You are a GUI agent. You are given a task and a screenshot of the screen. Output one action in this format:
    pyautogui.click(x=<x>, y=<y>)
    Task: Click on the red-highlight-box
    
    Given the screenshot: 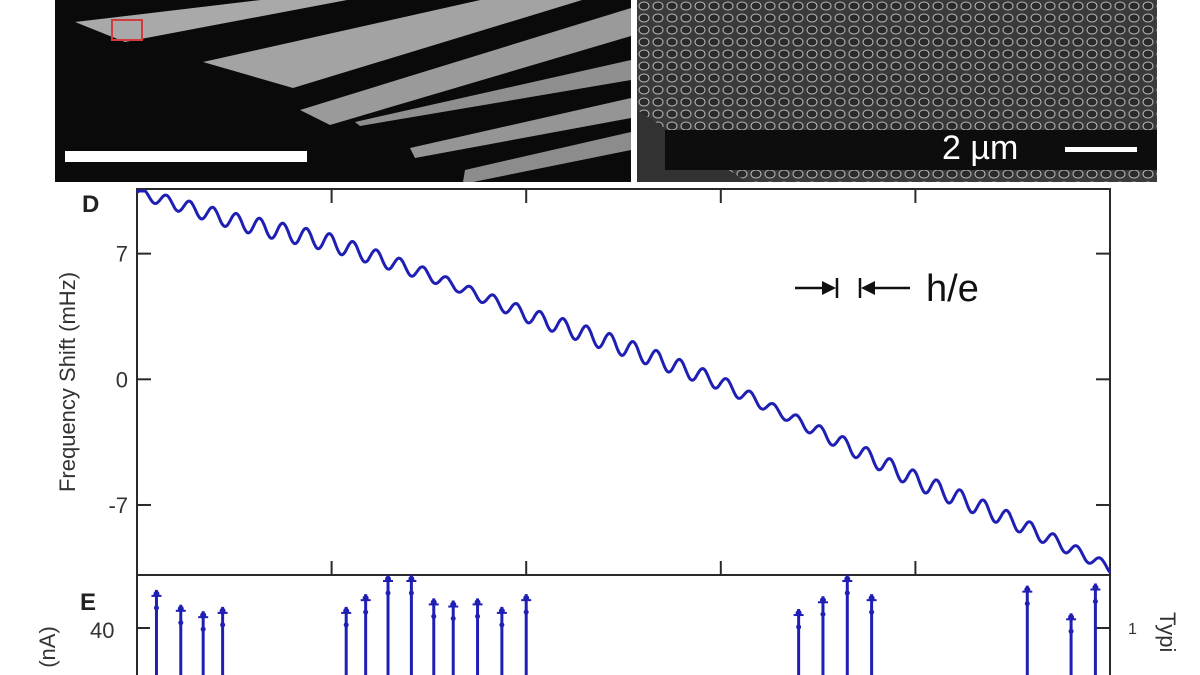 What is the action you would take?
    pyautogui.click(x=127, y=30)
    